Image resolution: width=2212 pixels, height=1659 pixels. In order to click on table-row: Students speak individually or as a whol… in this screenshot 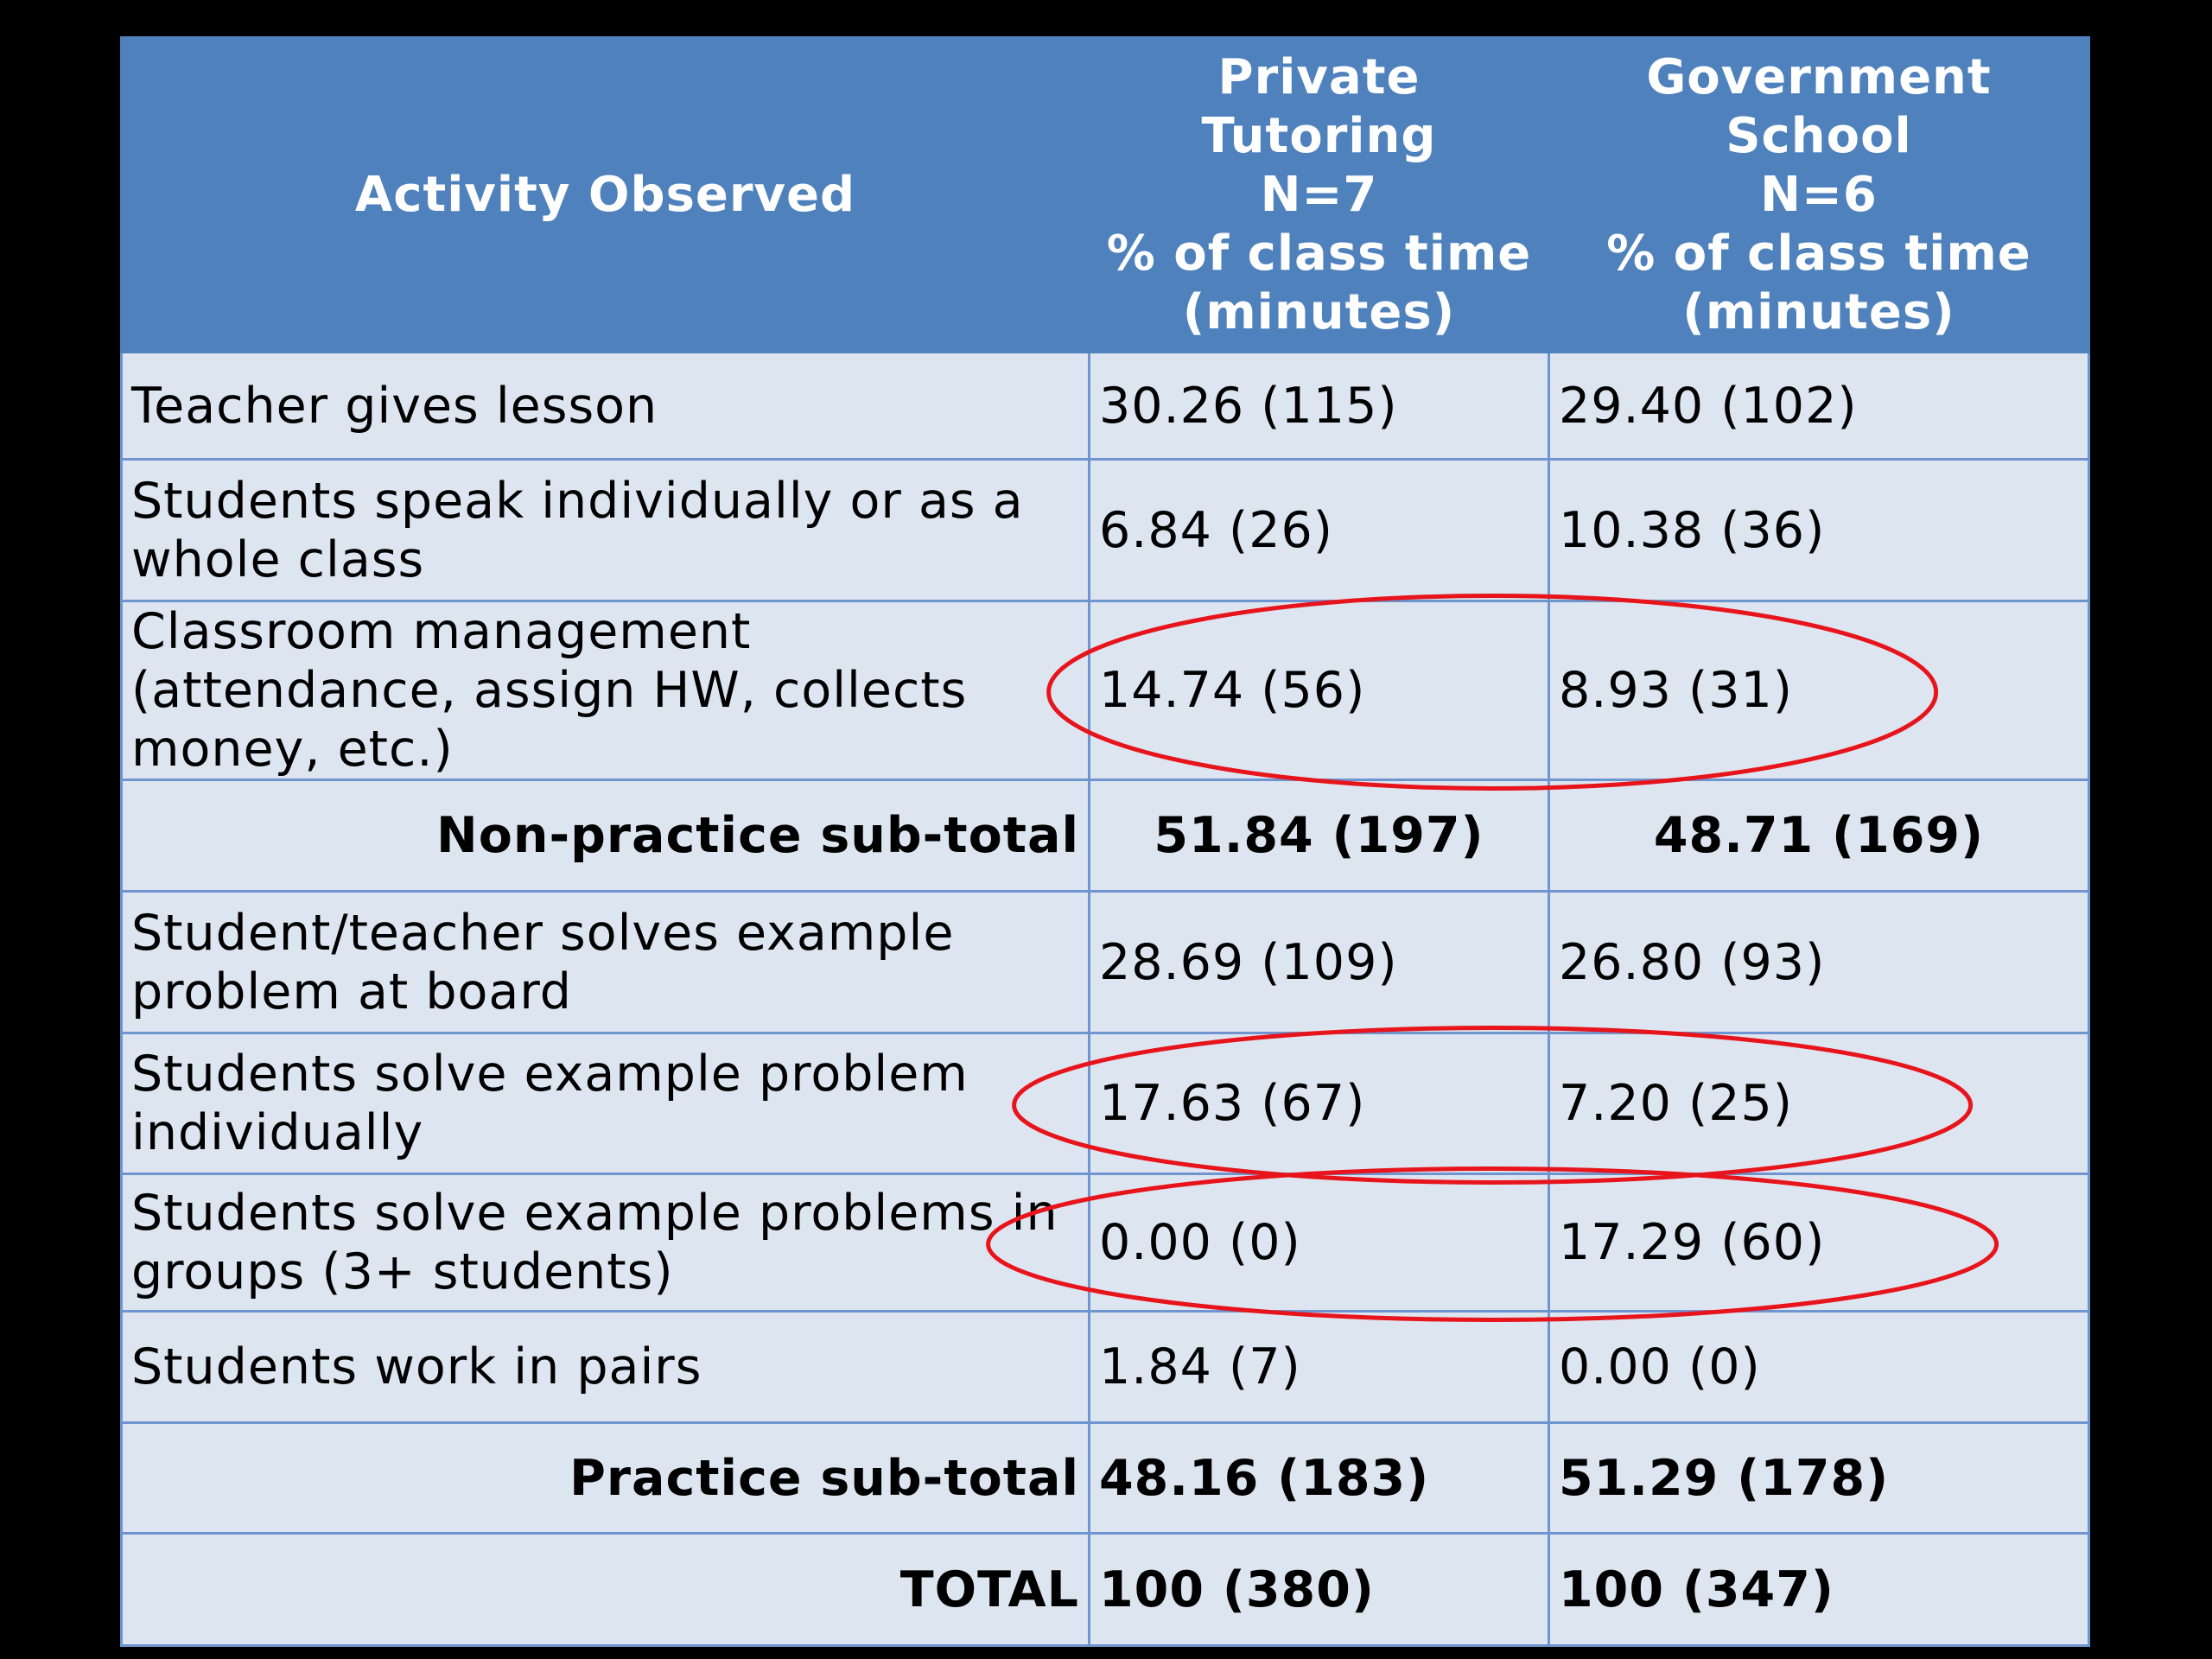, I will do `click(1105, 530)`.